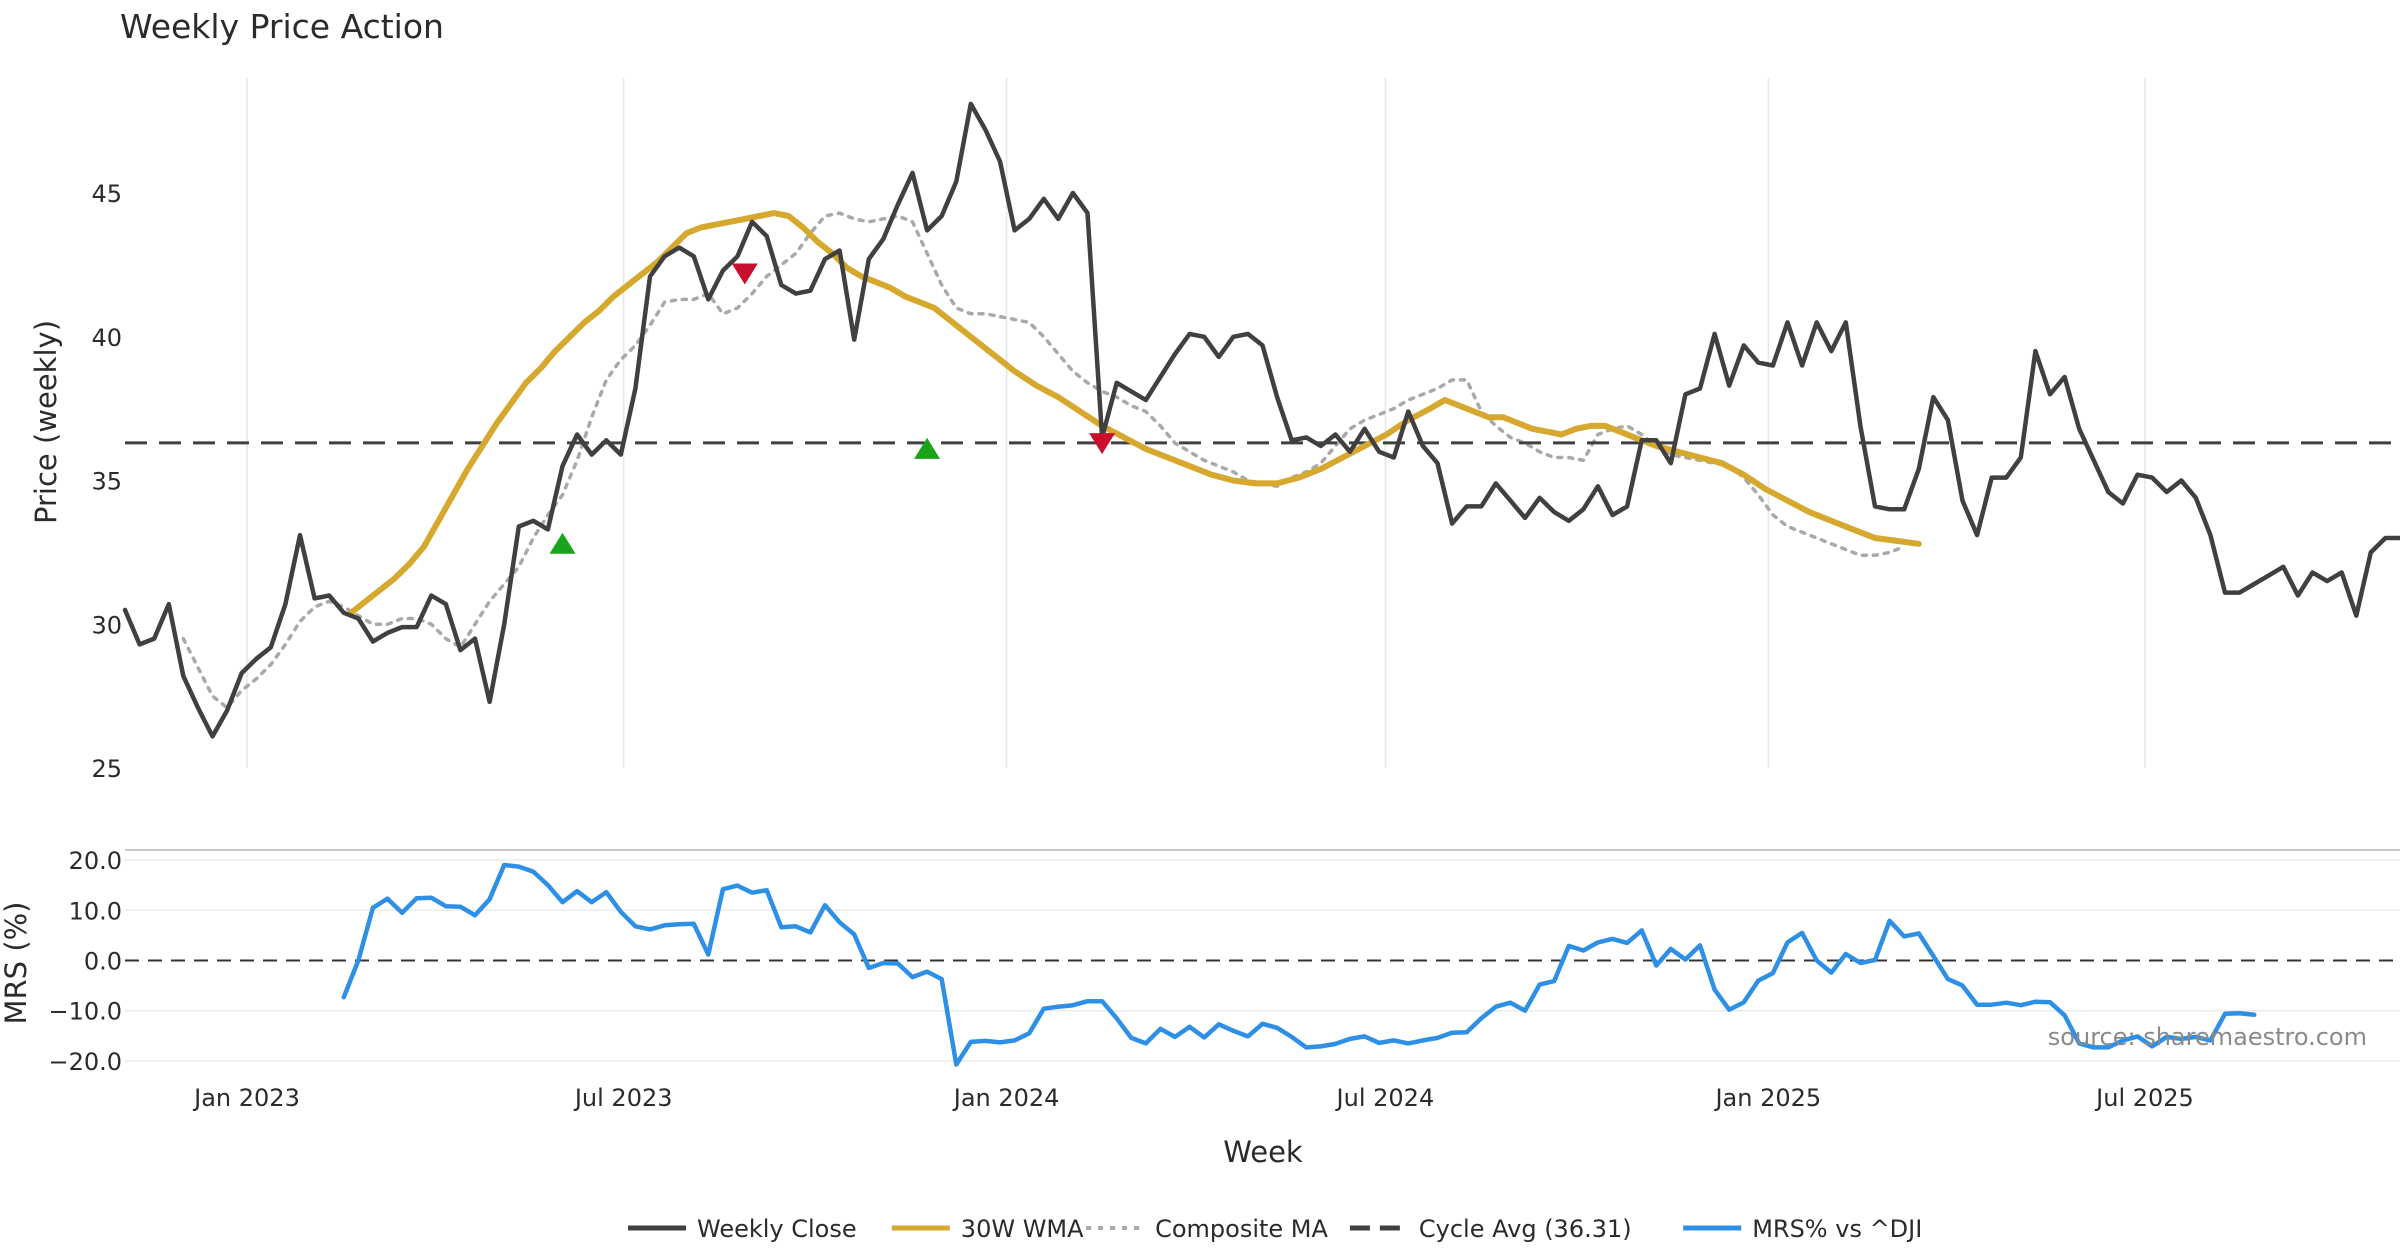  I want to click on mrs-y-tick-label: 0.0, so click(103, 962).